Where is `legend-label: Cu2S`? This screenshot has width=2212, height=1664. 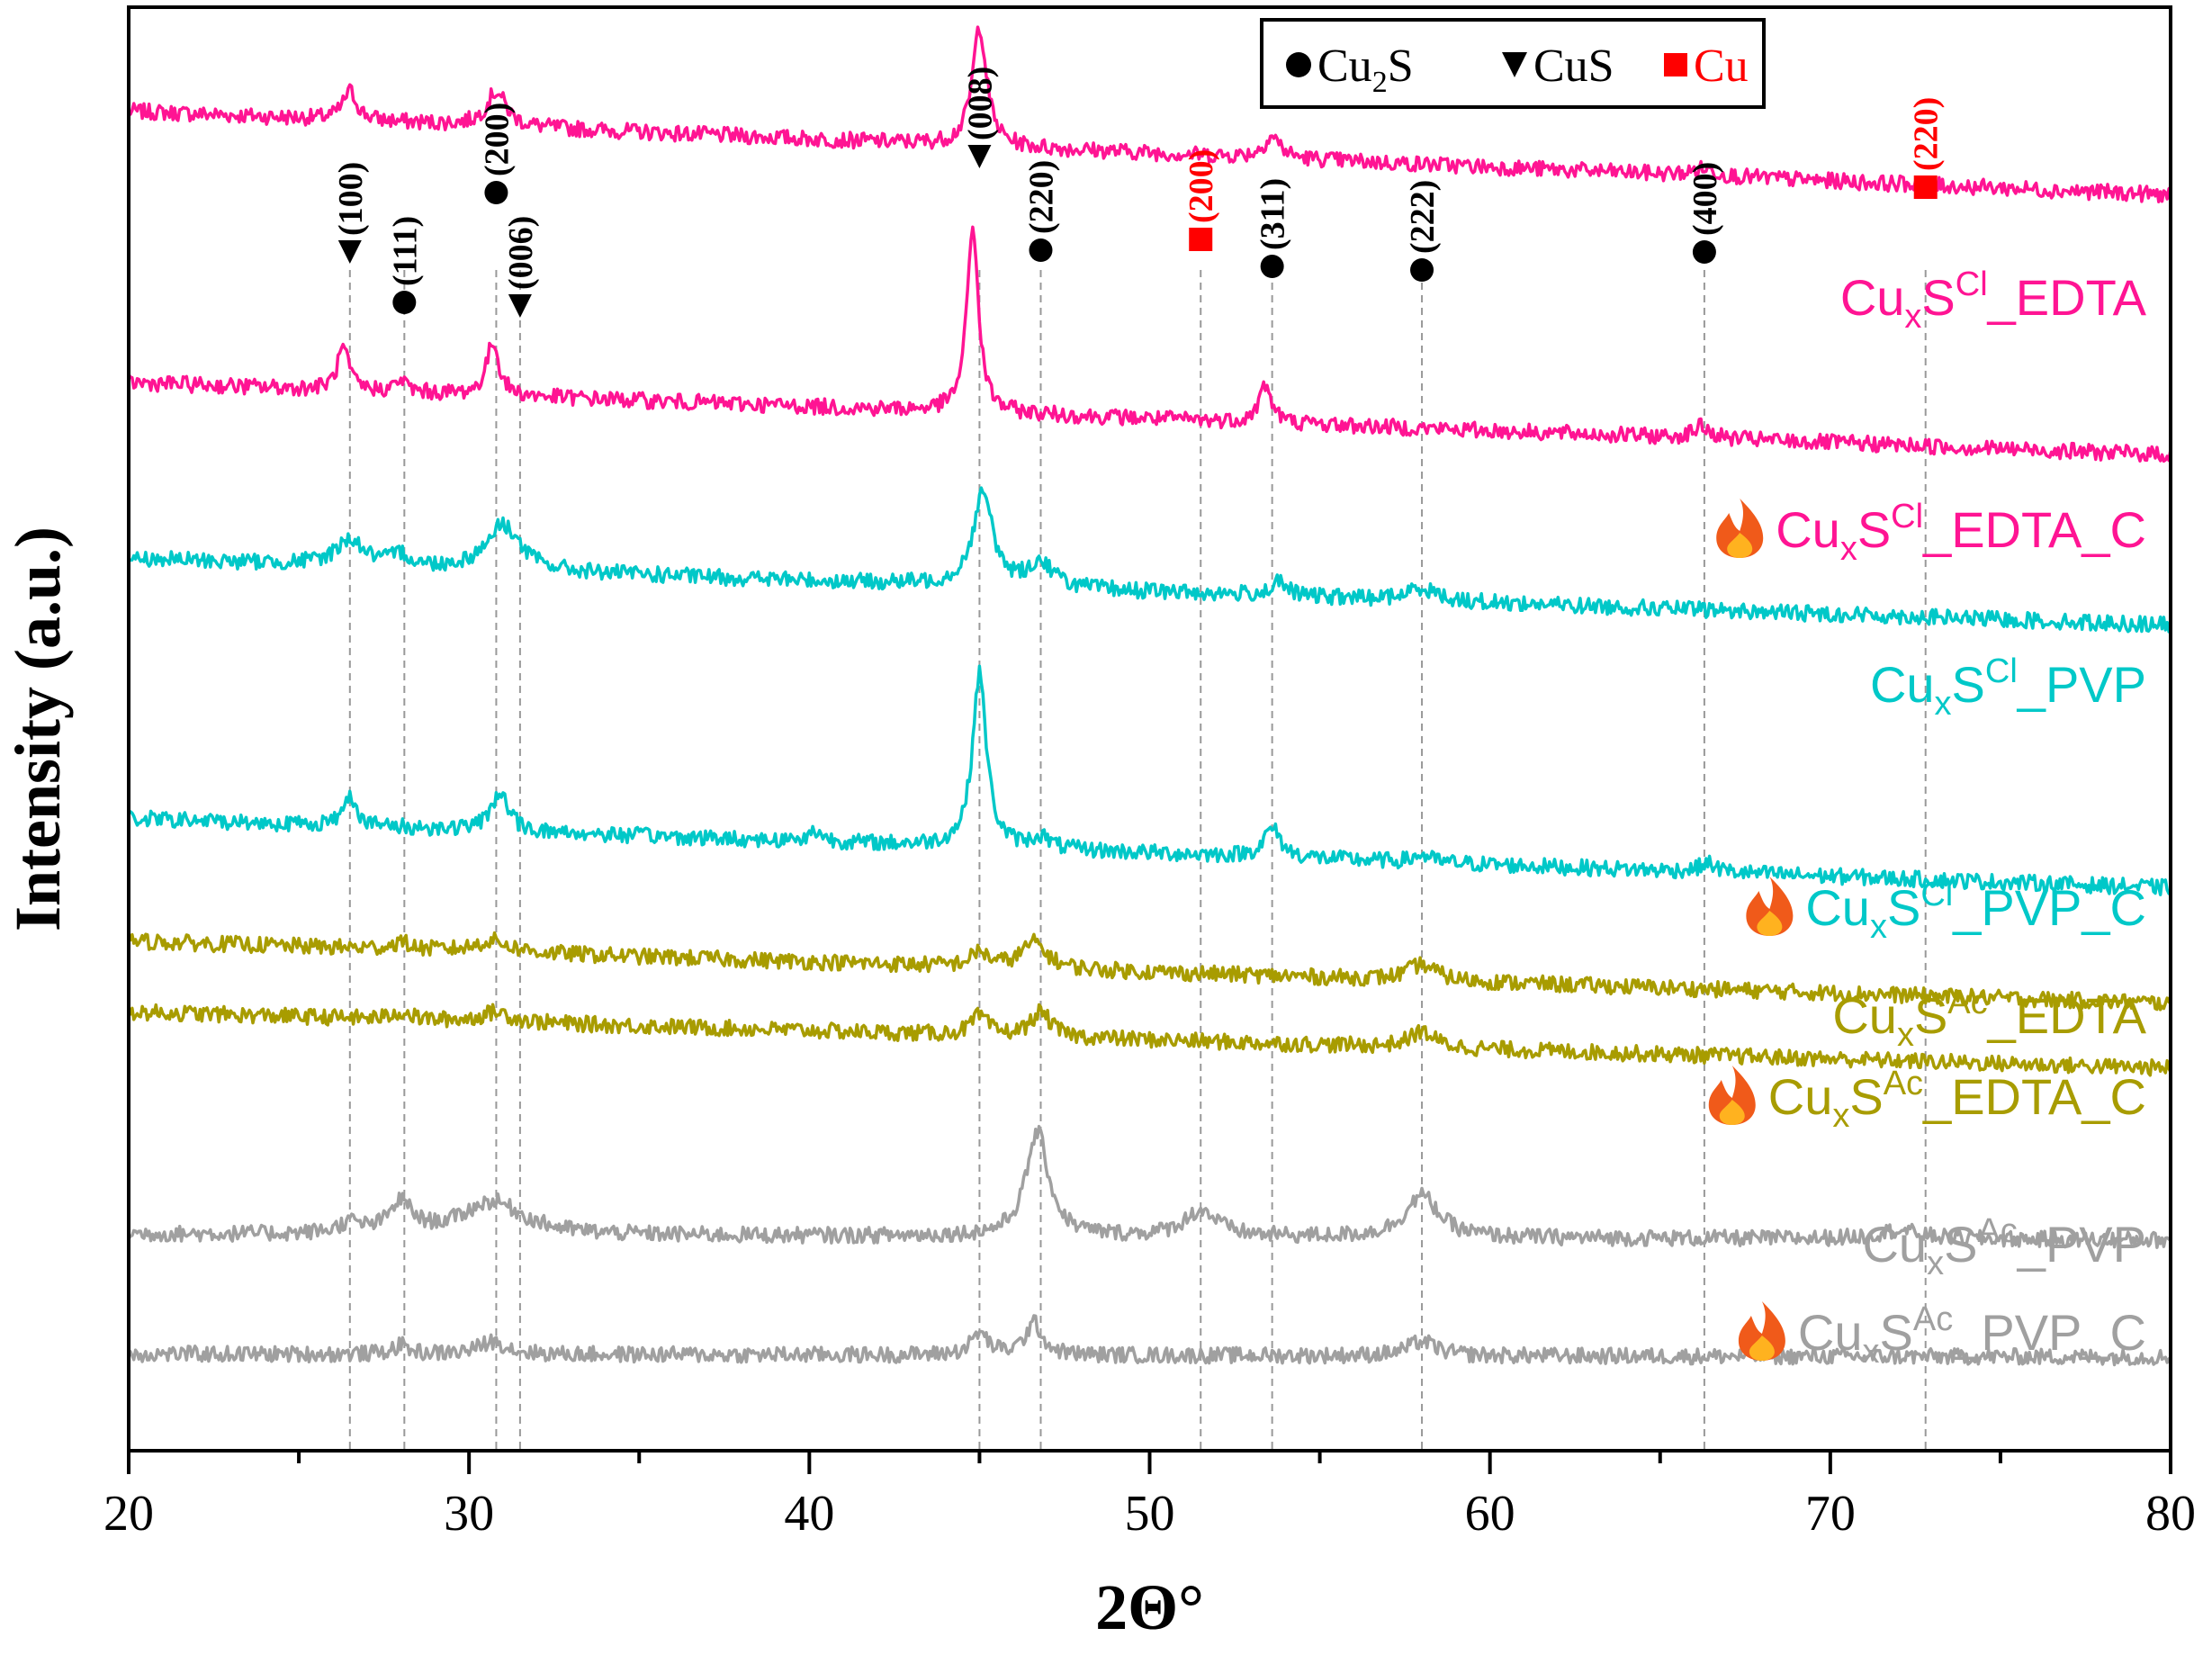 legend-label: Cu2S is located at coordinates (1365, 69).